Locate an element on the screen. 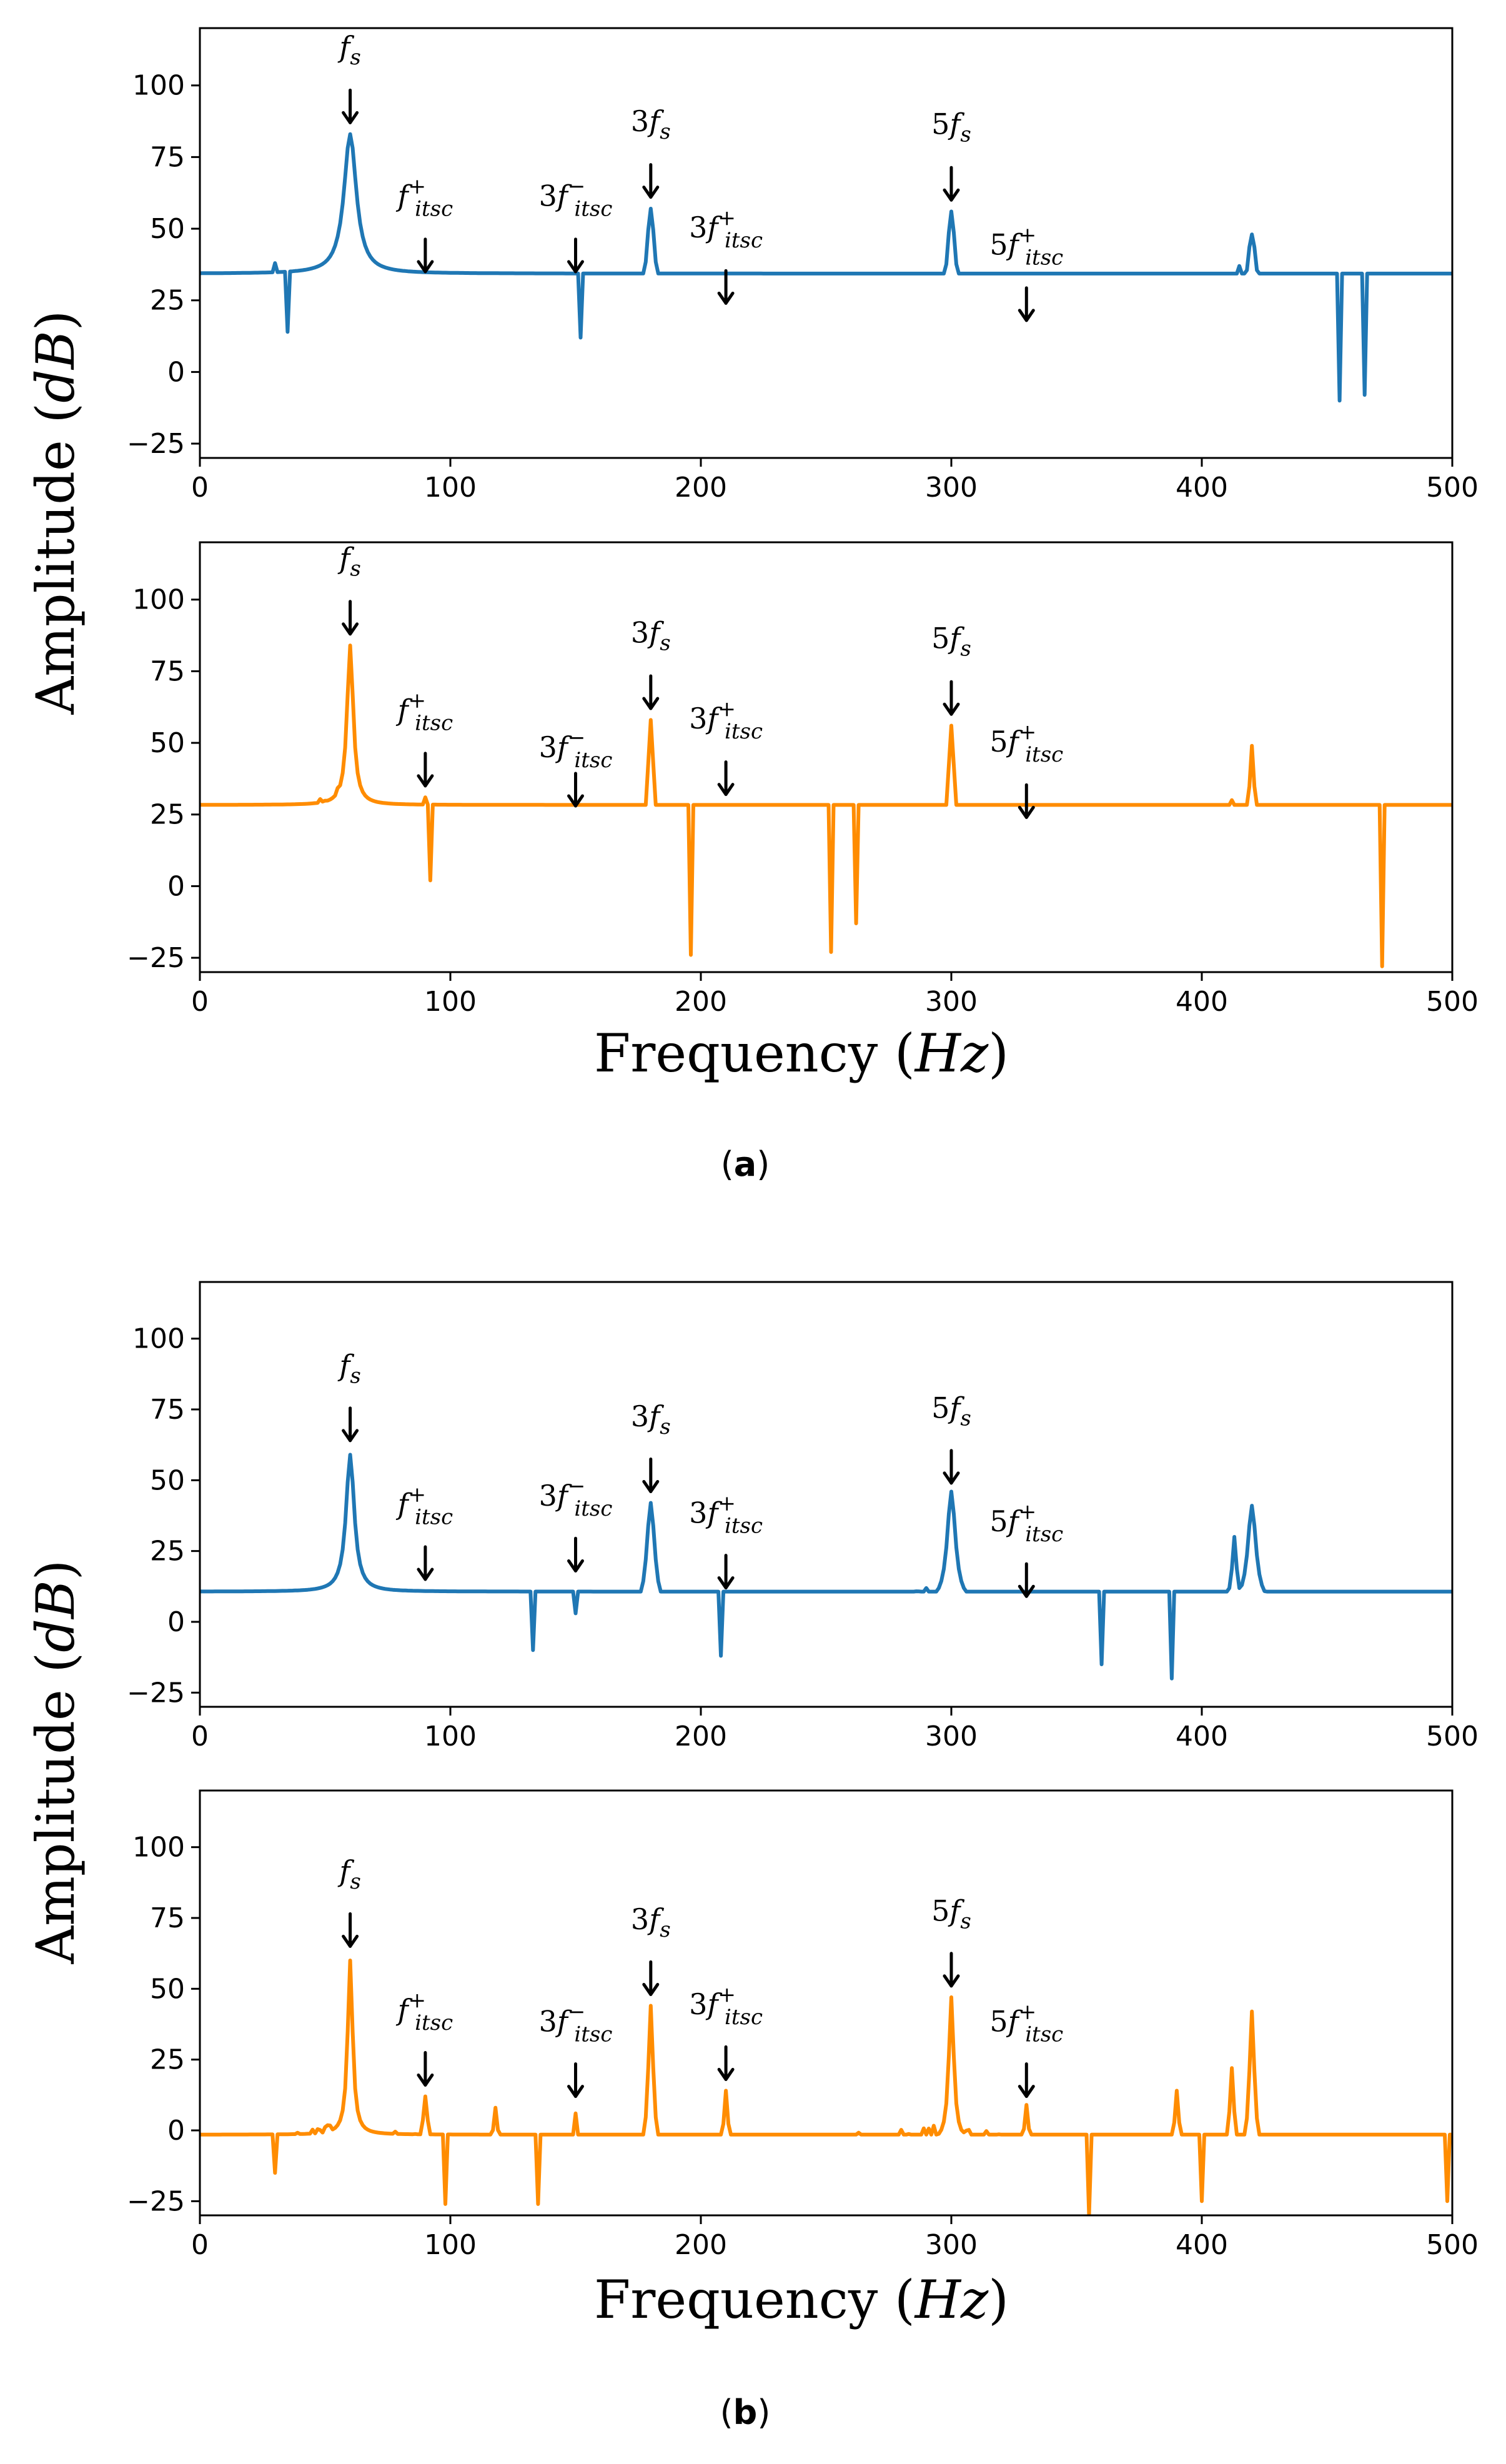  y-tick-label: 0 is located at coordinates (176, 1622).